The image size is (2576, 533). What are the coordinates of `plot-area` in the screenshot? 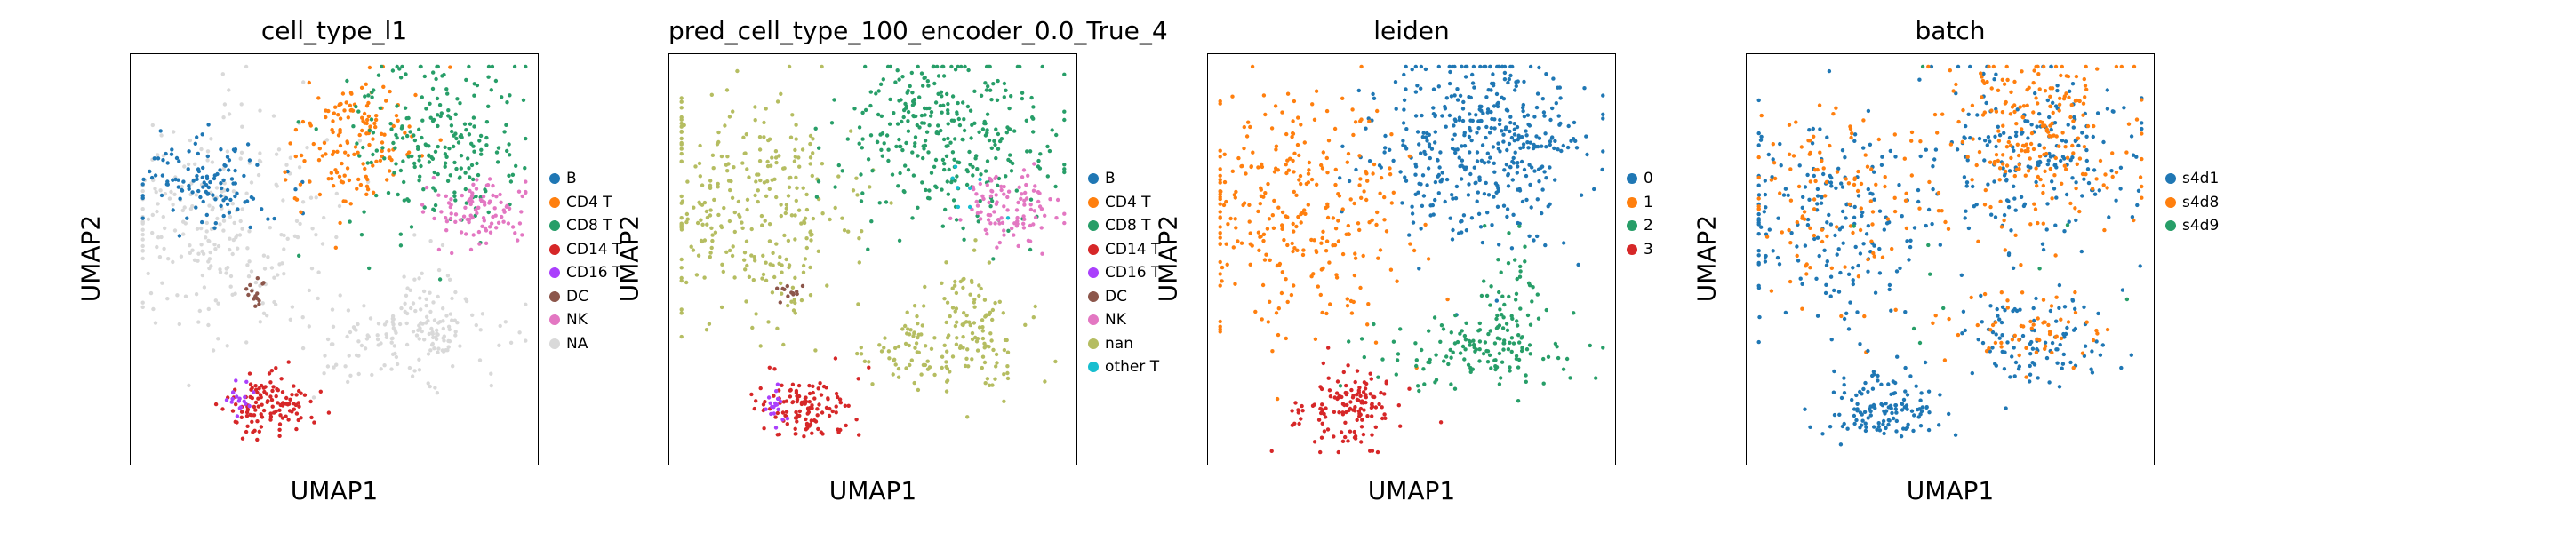 It's located at (1950, 259).